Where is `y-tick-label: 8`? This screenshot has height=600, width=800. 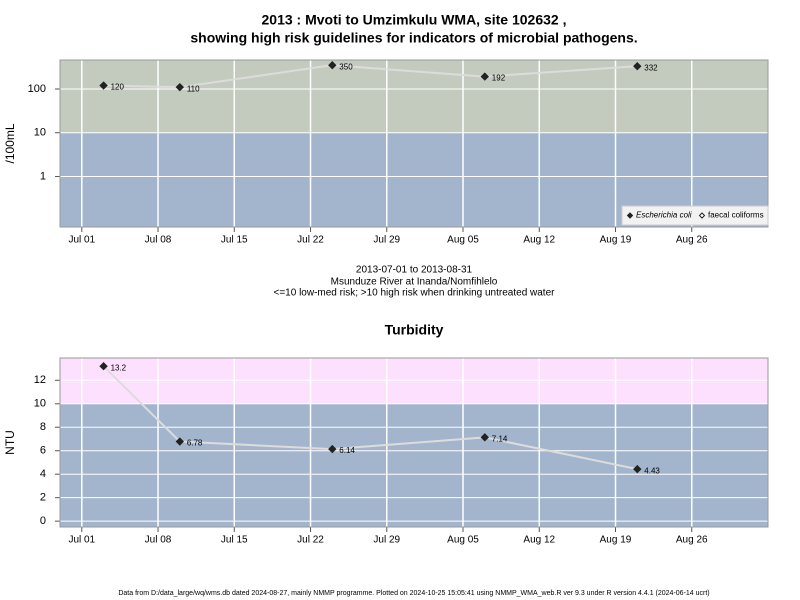
y-tick-label: 8 is located at coordinates (43, 427).